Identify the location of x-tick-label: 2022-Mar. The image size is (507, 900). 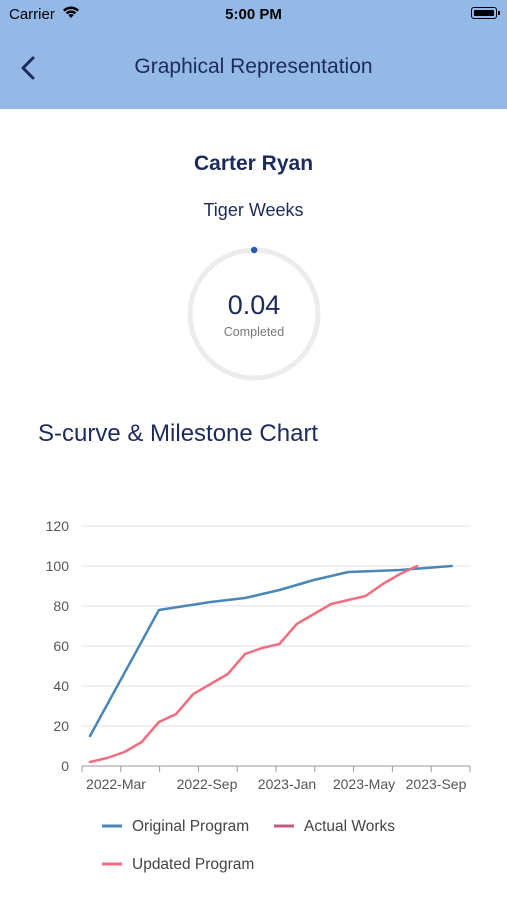
(116, 784).